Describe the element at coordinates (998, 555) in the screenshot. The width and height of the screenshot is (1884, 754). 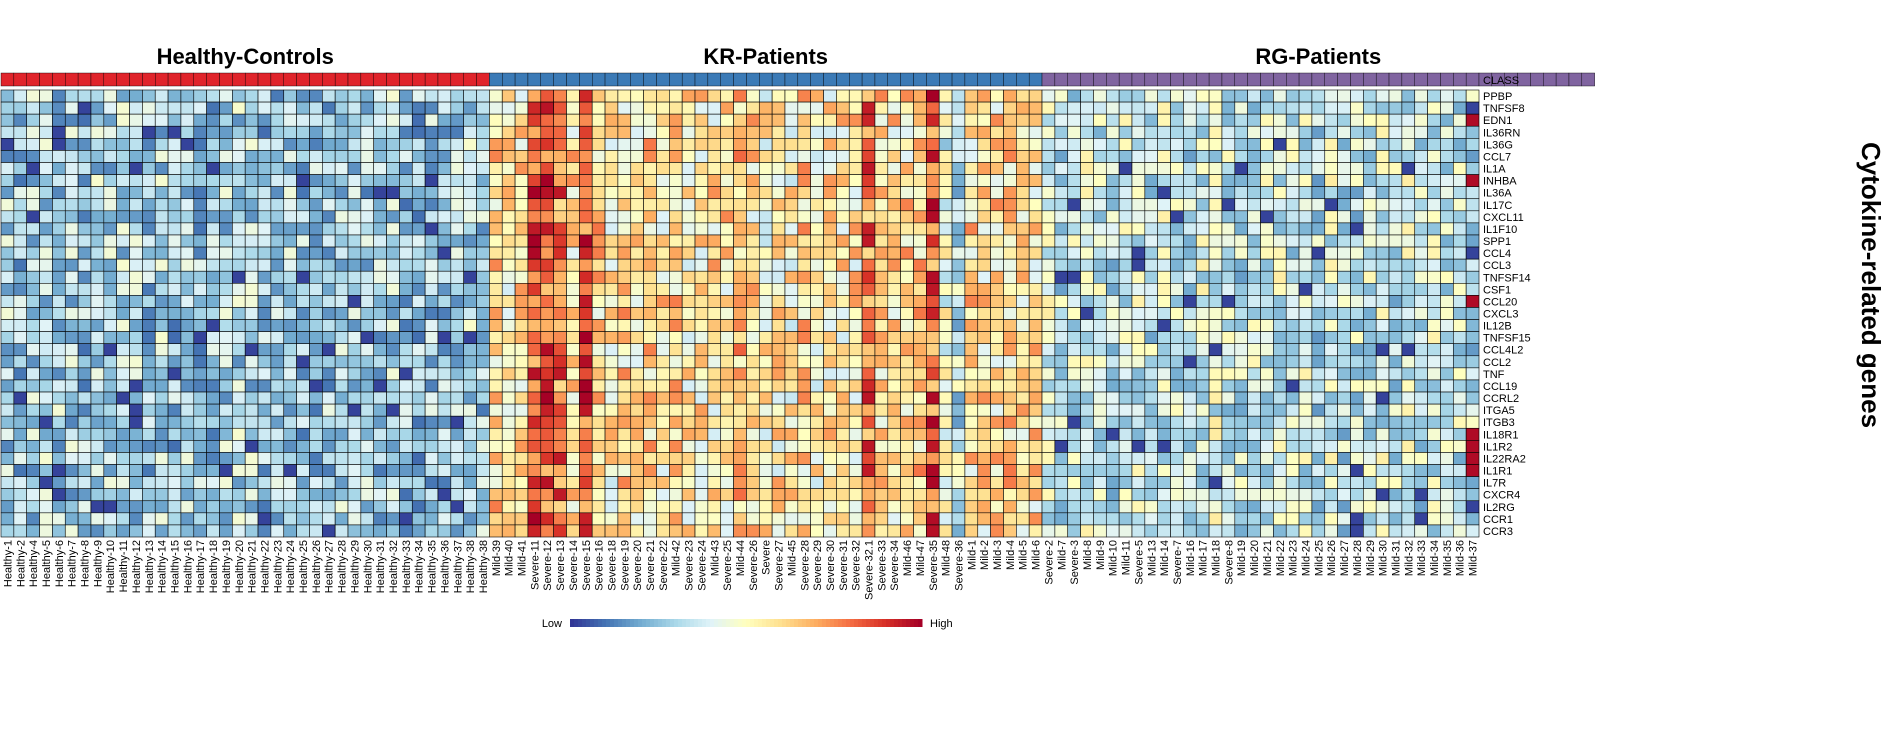
I see `column-label: Mild-3` at that location.